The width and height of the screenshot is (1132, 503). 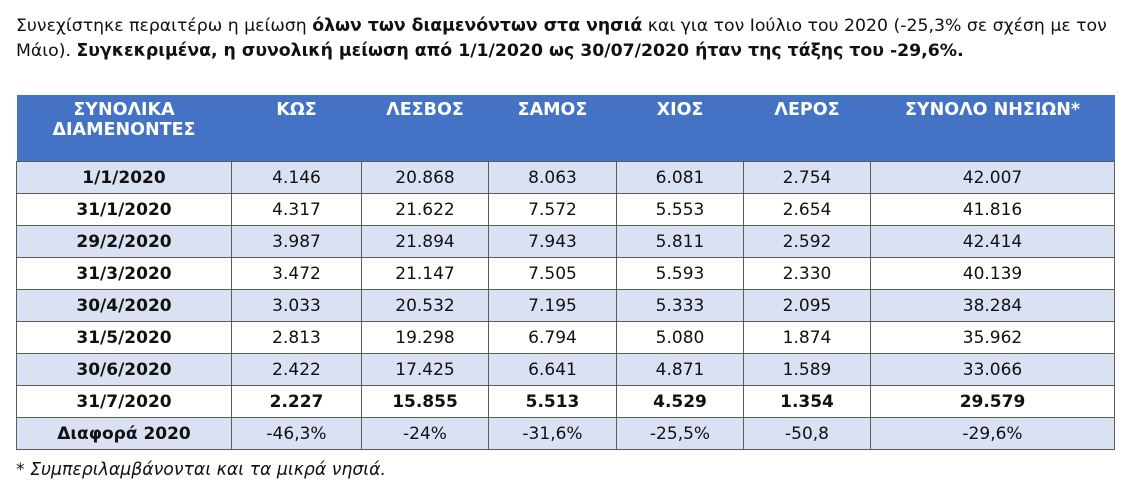 I want to click on cell-chios: 5.080, so click(x=680, y=337).